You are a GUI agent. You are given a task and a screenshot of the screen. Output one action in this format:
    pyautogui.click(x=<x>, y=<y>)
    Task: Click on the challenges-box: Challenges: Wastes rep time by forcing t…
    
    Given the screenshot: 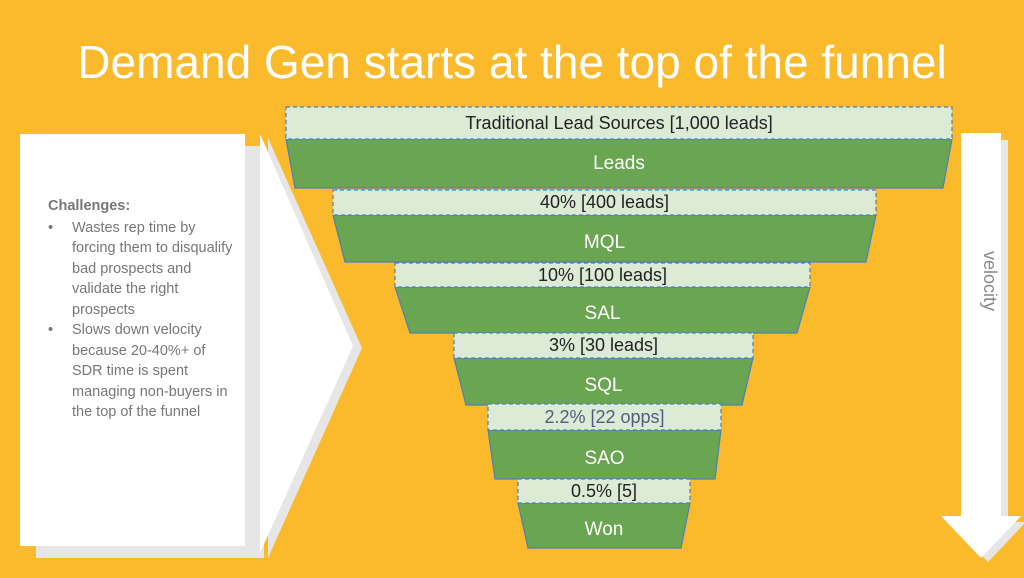 What is the action you would take?
    pyautogui.click(x=143, y=309)
    